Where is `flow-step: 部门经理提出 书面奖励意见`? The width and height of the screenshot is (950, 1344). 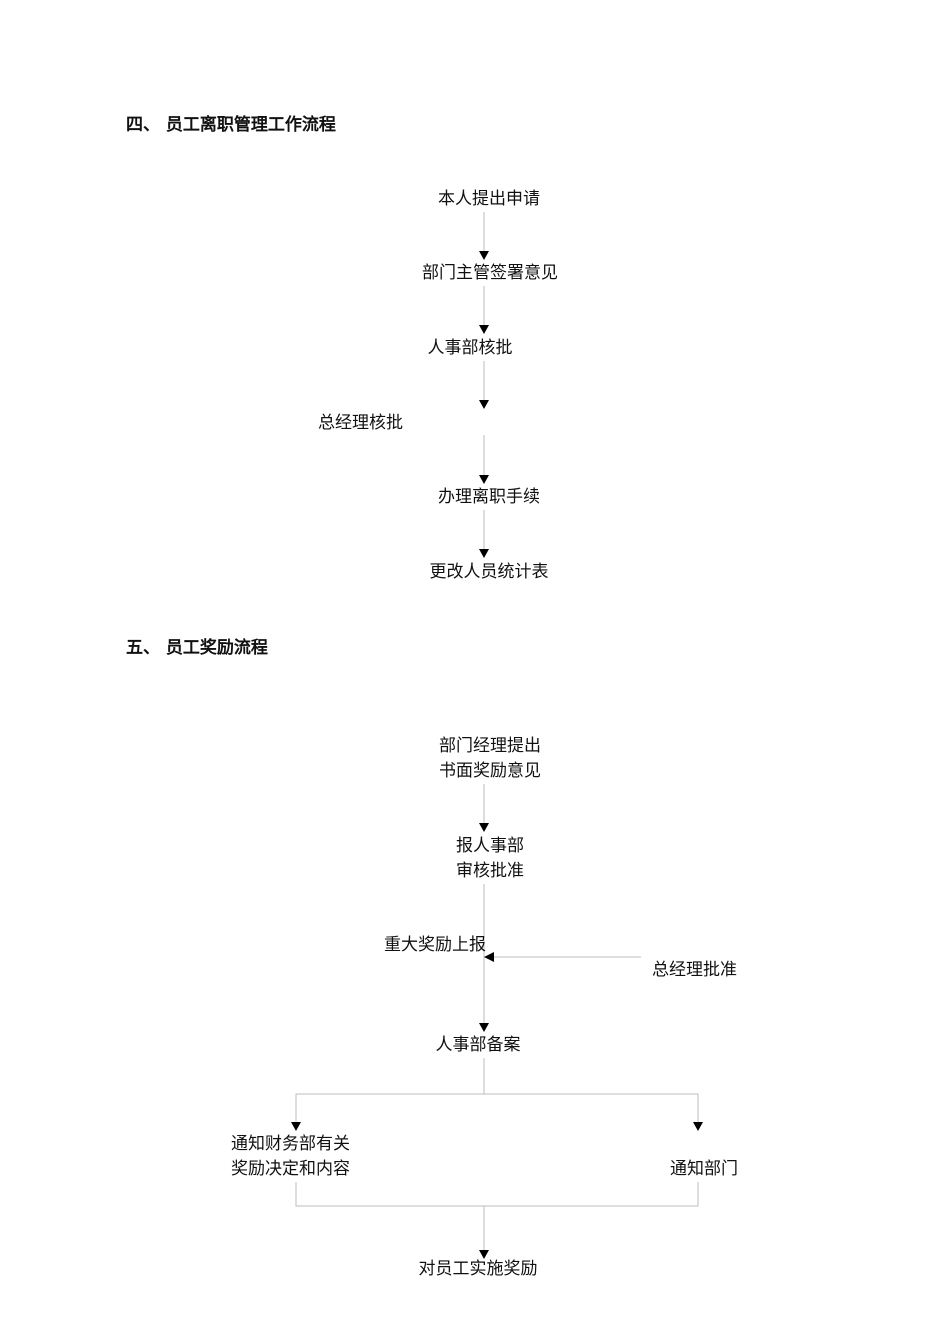 flow-step: 部门经理提出 书面奖励意见 is located at coordinates (490, 759).